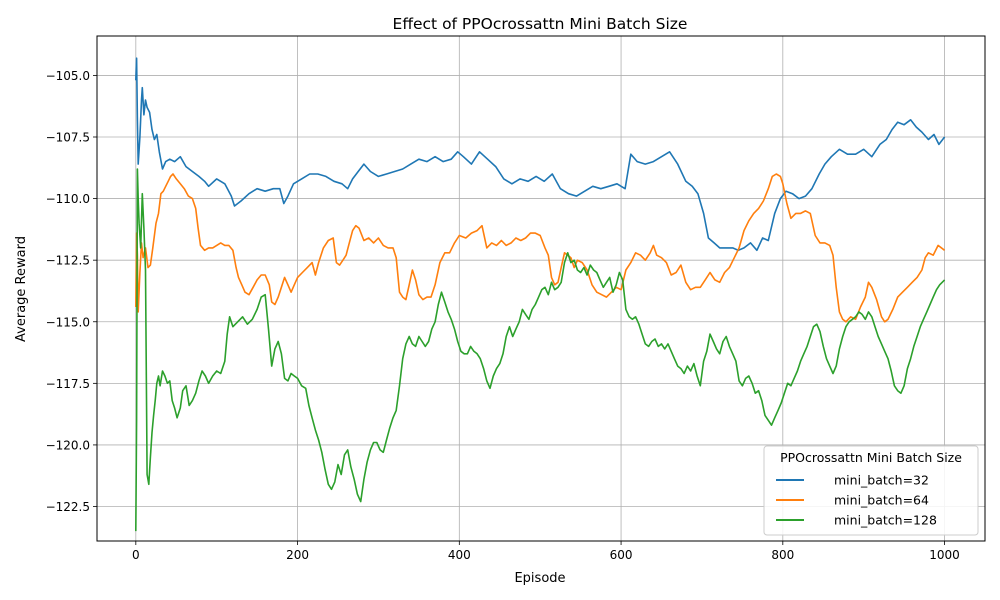  What do you see at coordinates (68, 199) in the screenshot?
I see `y-tick-label: −110.0` at bounding box center [68, 199].